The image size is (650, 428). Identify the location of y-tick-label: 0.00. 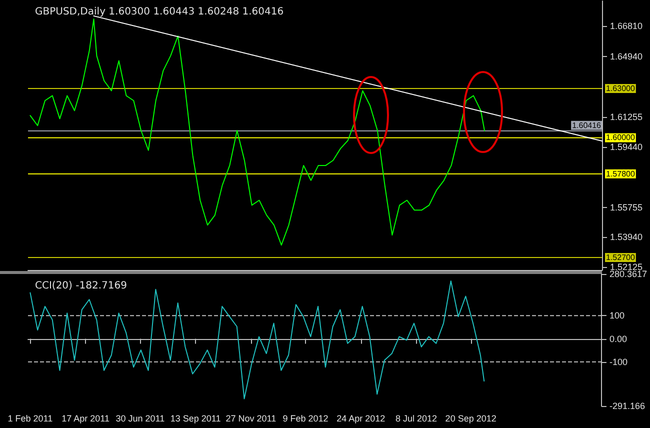
(618, 339).